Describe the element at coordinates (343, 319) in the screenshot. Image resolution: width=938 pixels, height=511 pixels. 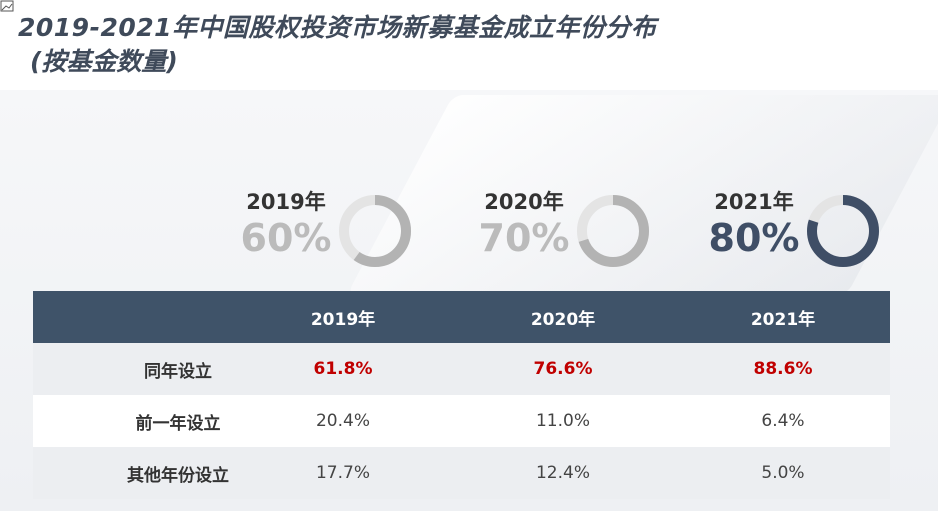
I see `column-header: 2019年` at that location.